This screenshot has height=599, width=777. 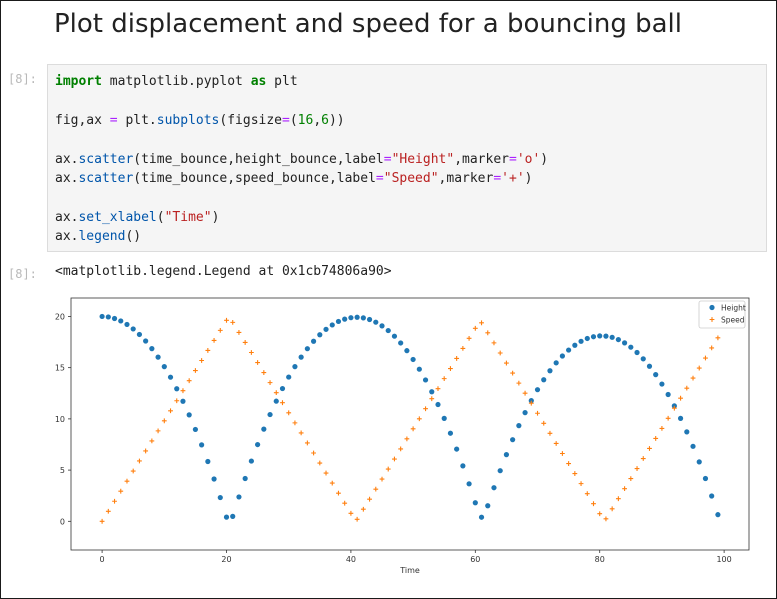 I want to click on y-tick-label: 10, so click(x=60, y=419).